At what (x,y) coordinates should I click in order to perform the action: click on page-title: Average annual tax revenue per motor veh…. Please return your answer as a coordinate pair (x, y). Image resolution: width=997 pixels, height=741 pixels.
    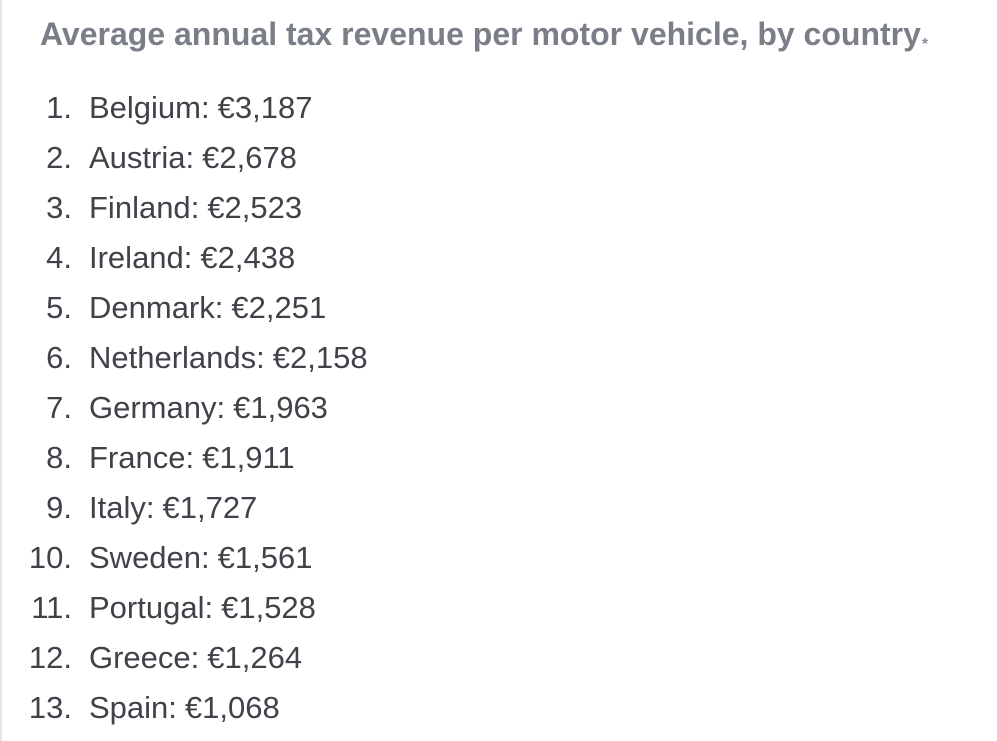
    Looking at the image, I should click on (484, 39).